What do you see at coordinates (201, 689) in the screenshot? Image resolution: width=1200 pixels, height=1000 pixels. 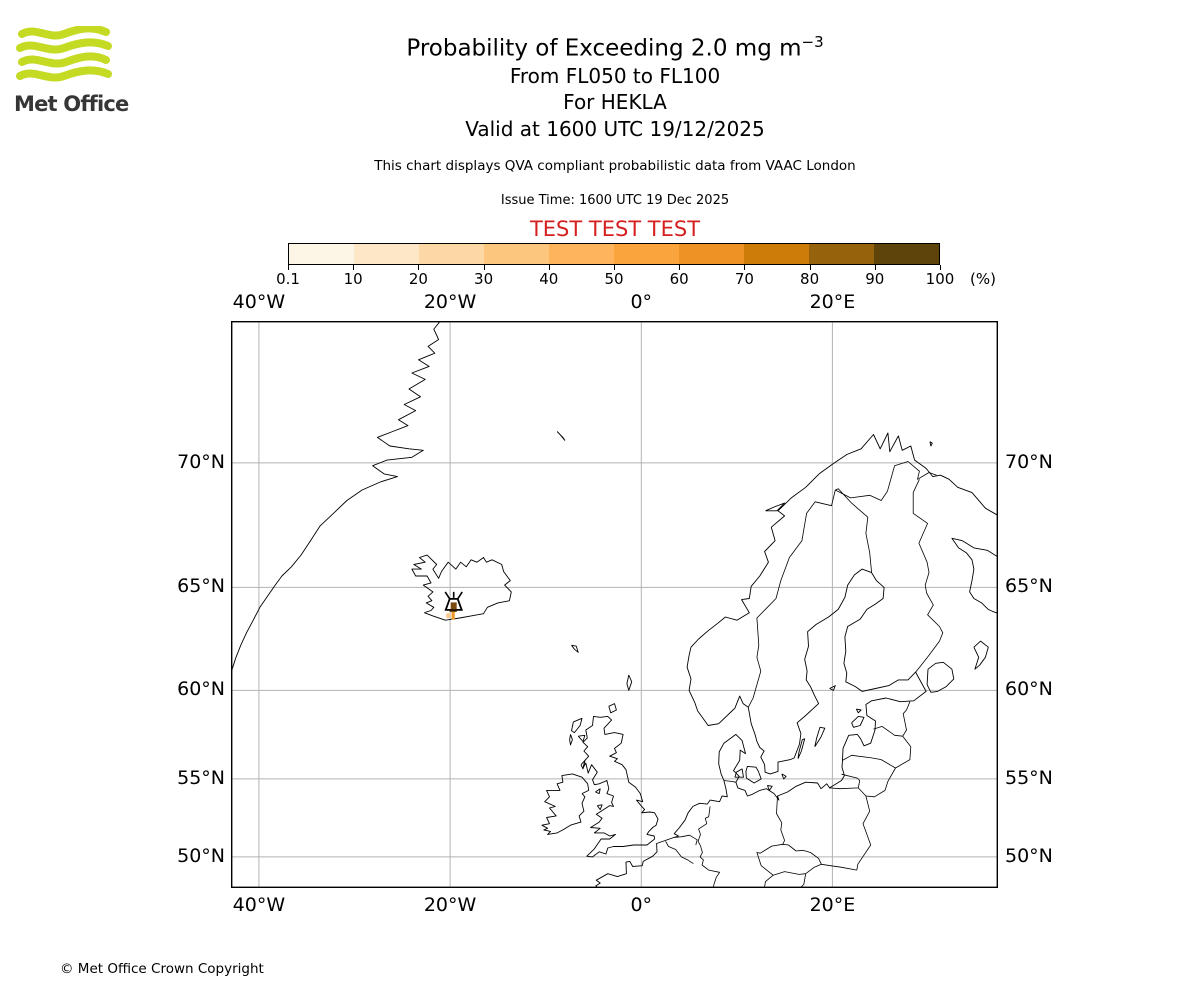 I see `lat-label-left: 60°N` at bounding box center [201, 689].